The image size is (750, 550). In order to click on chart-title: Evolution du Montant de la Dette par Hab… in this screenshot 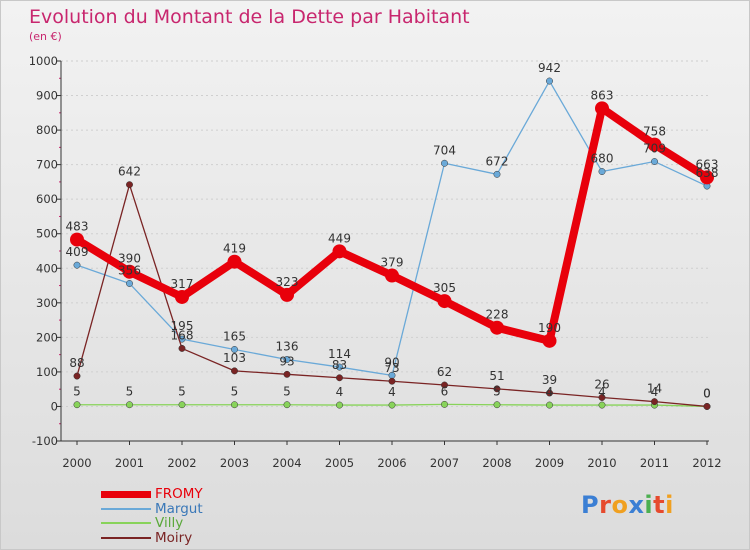, I will do `click(249, 17)`.